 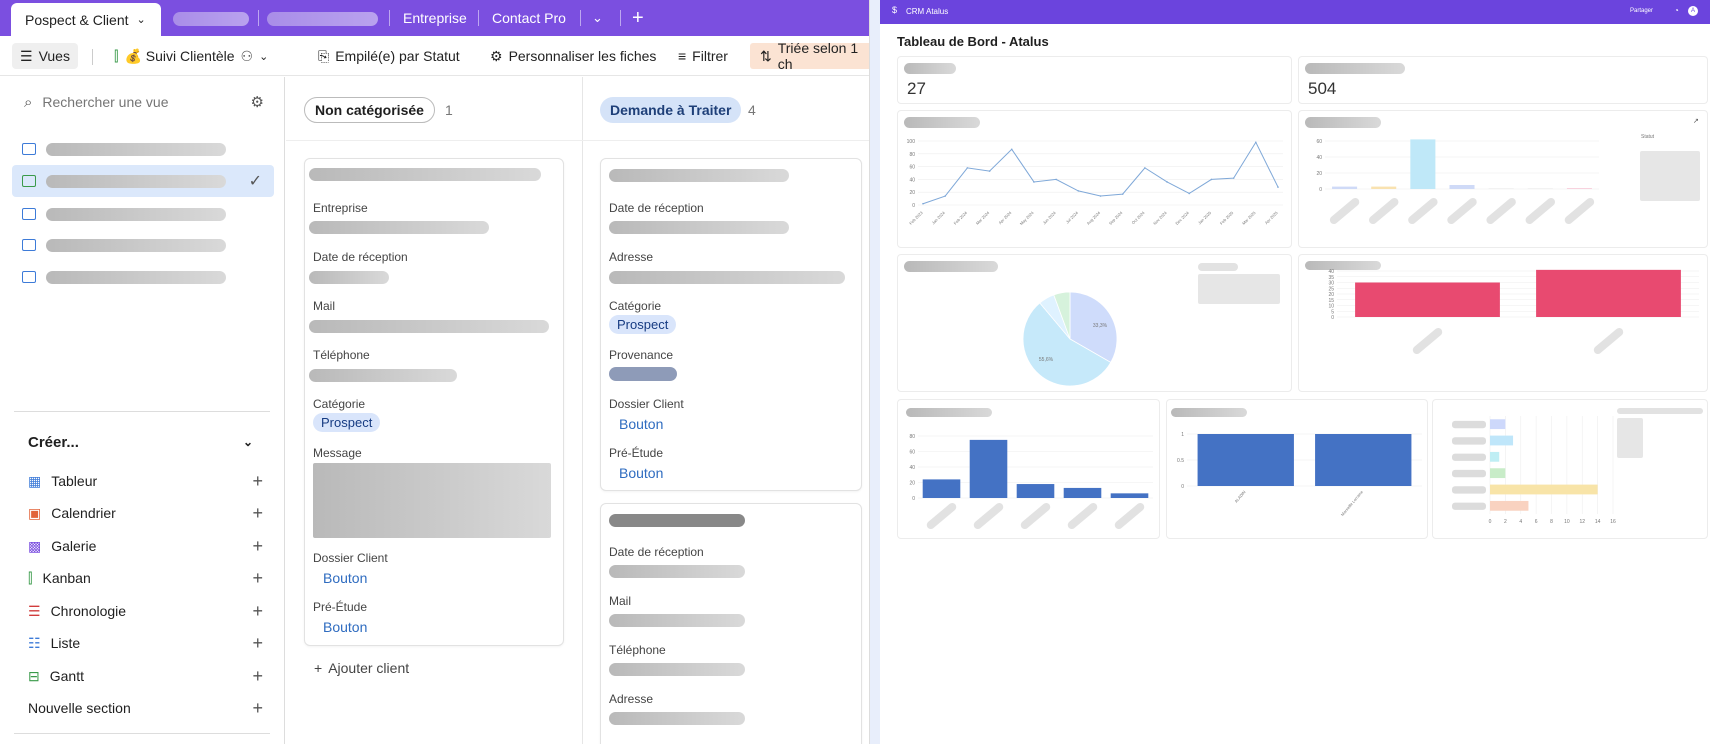 What do you see at coordinates (1598, 522) in the screenshot?
I see `tick-label: 14` at bounding box center [1598, 522].